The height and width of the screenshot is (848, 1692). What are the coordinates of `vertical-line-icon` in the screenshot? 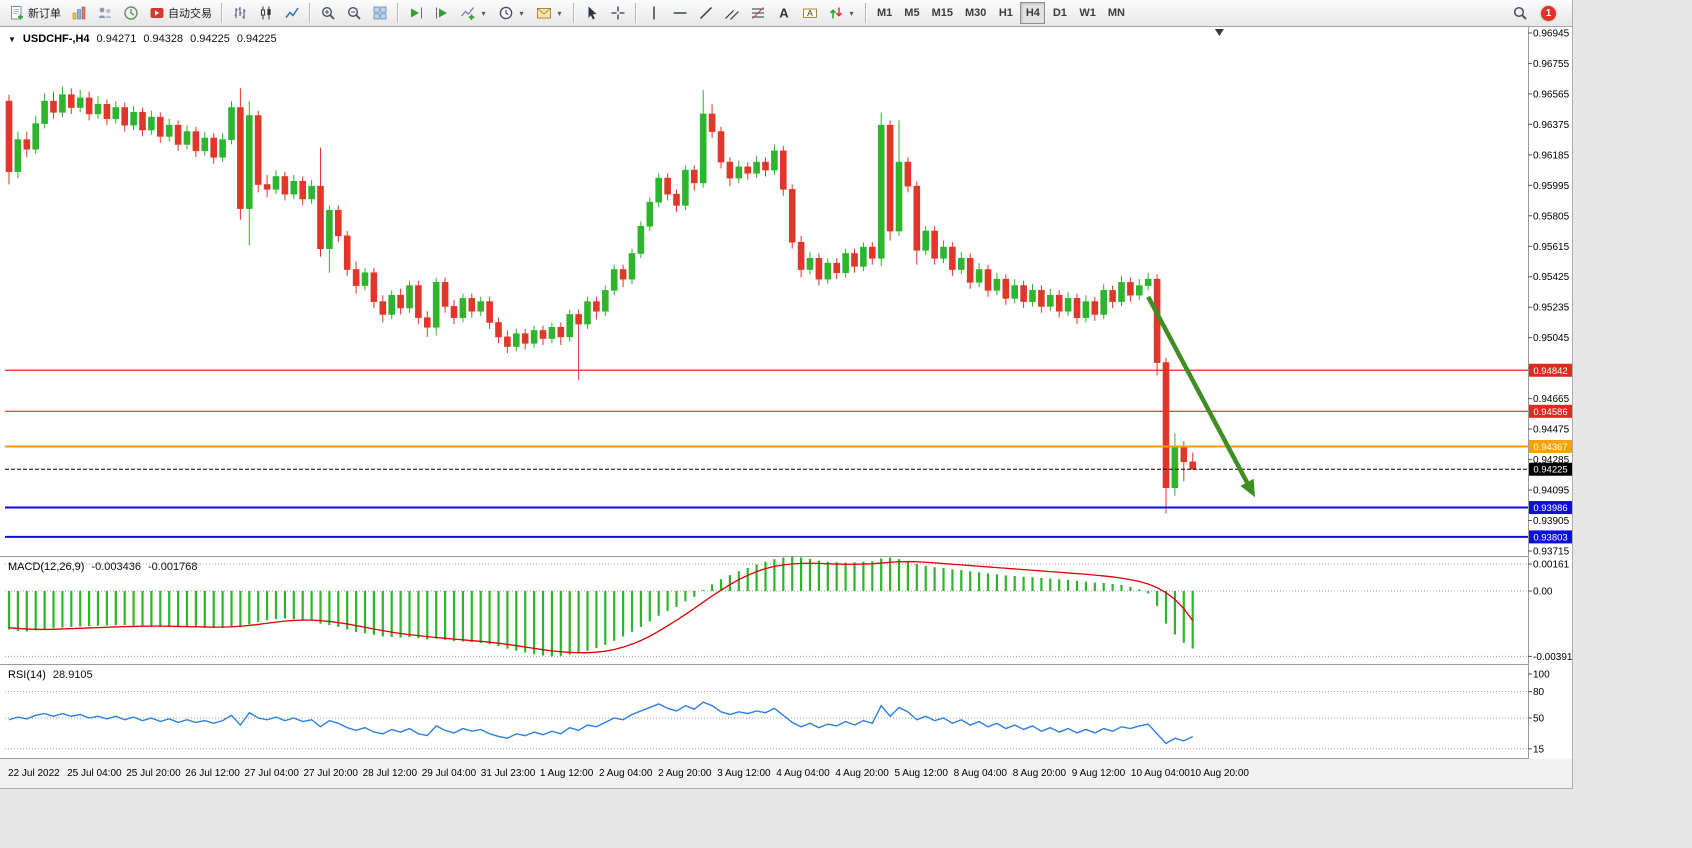 It's located at (654, 13).